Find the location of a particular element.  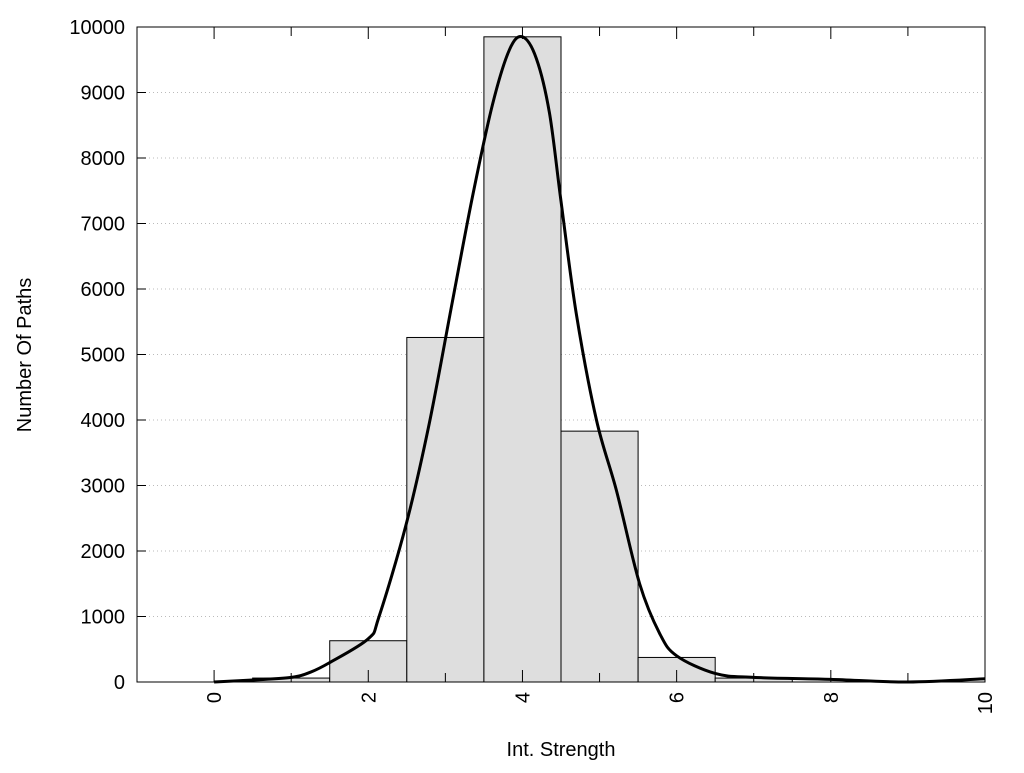

y-tick-label: 9000 is located at coordinates (103, 94).